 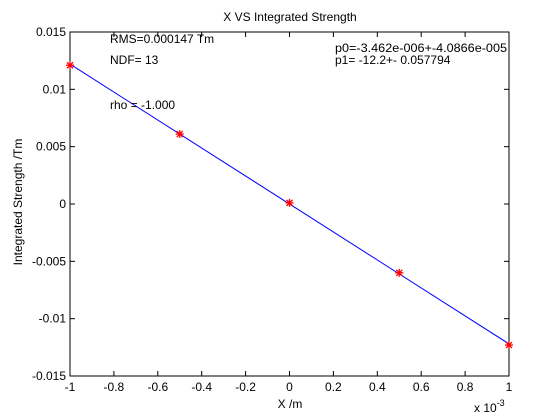 What do you see at coordinates (489, 406) in the screenshot?
I see `x-axis-exponent: x 10-3` at bounding box center [489, 406].